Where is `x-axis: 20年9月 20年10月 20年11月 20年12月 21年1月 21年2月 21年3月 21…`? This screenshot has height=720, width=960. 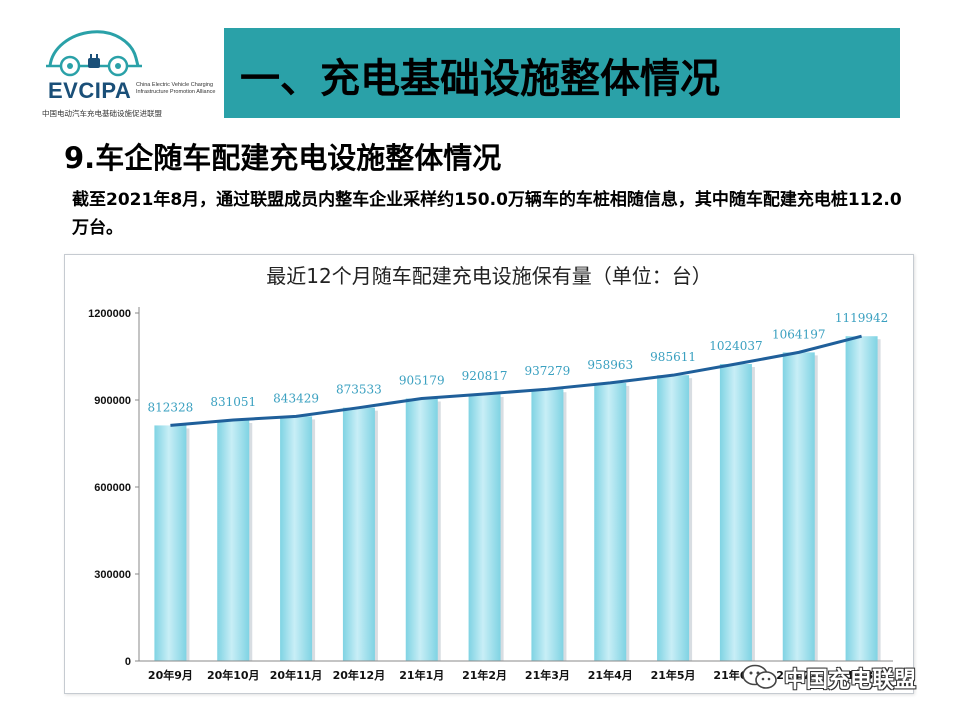 x-axis: 20年9月 20年10月 20年11月 20年12月 21年1月 21年2月 21年3月 21… is located at coordinates (516, 671).